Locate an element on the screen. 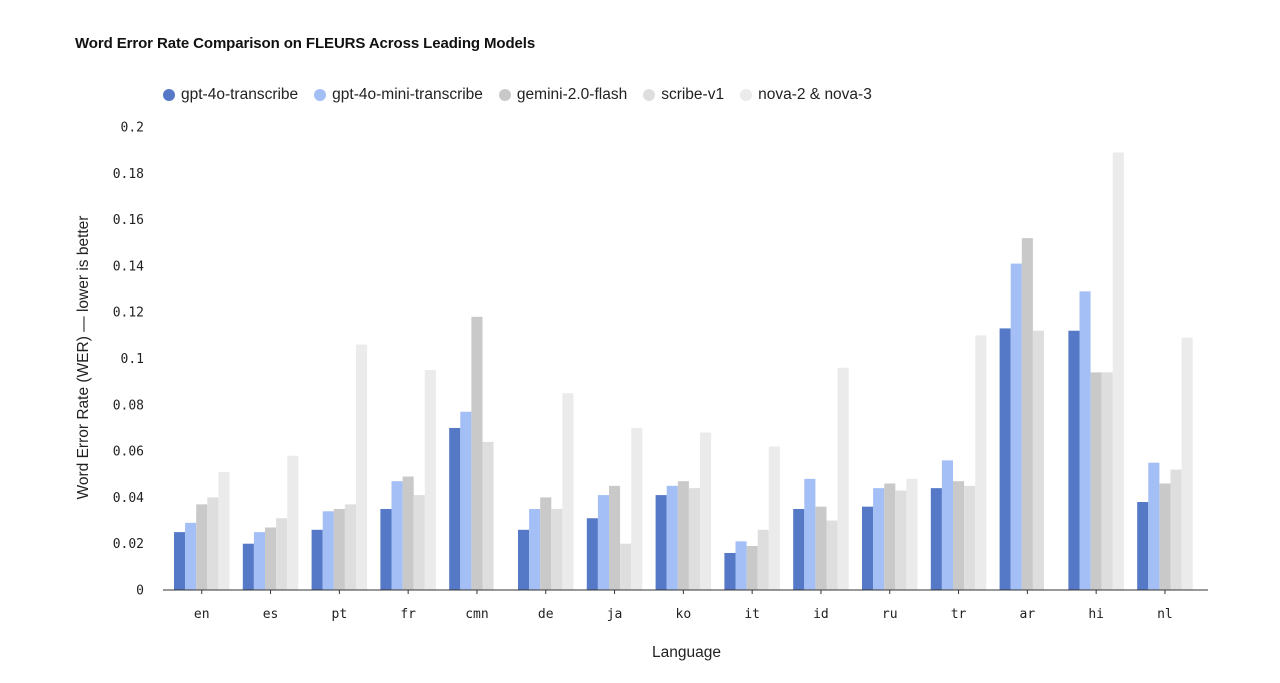  legend-label: nova-2 & nova-3 is located at coordinates (815, 94).